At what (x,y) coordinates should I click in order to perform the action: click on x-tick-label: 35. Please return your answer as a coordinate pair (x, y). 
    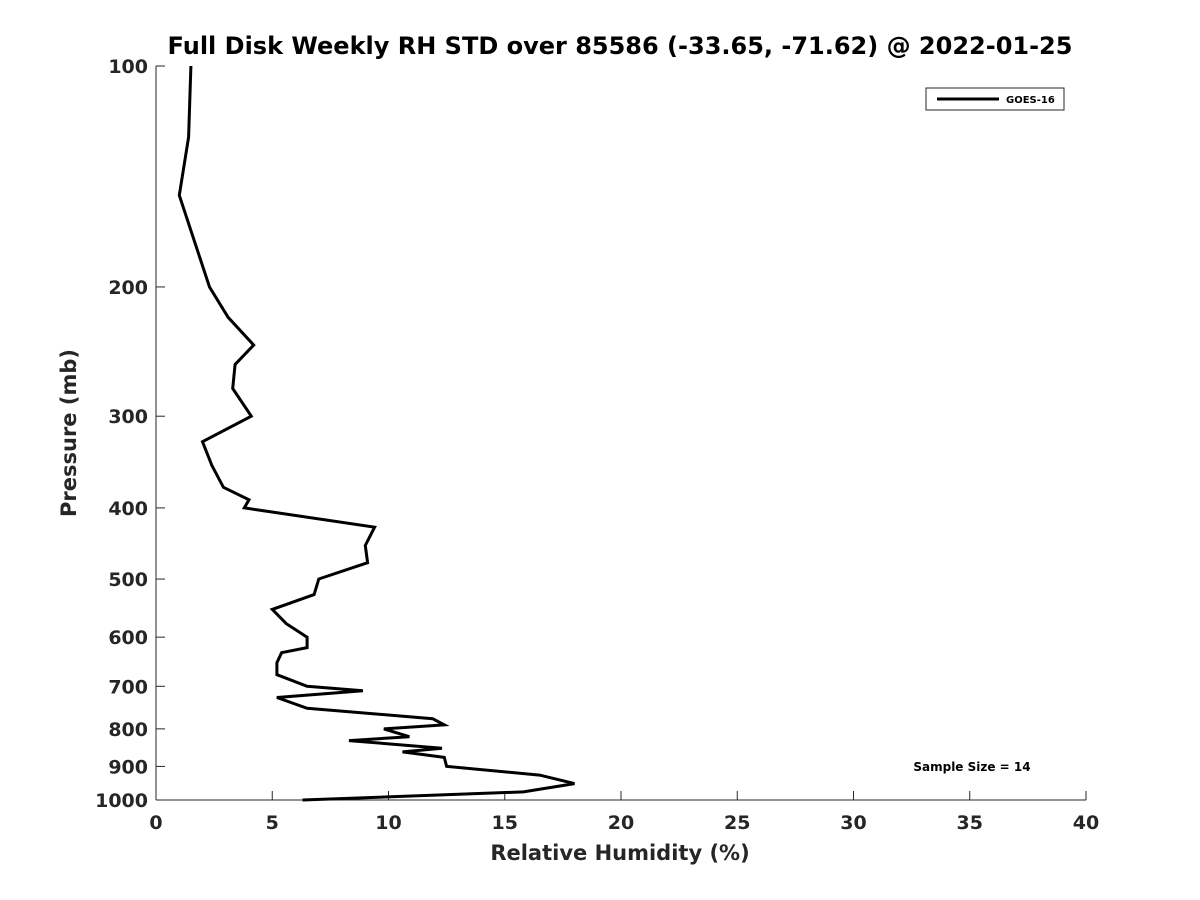
    Looking at the image, I should click on (970, 823).